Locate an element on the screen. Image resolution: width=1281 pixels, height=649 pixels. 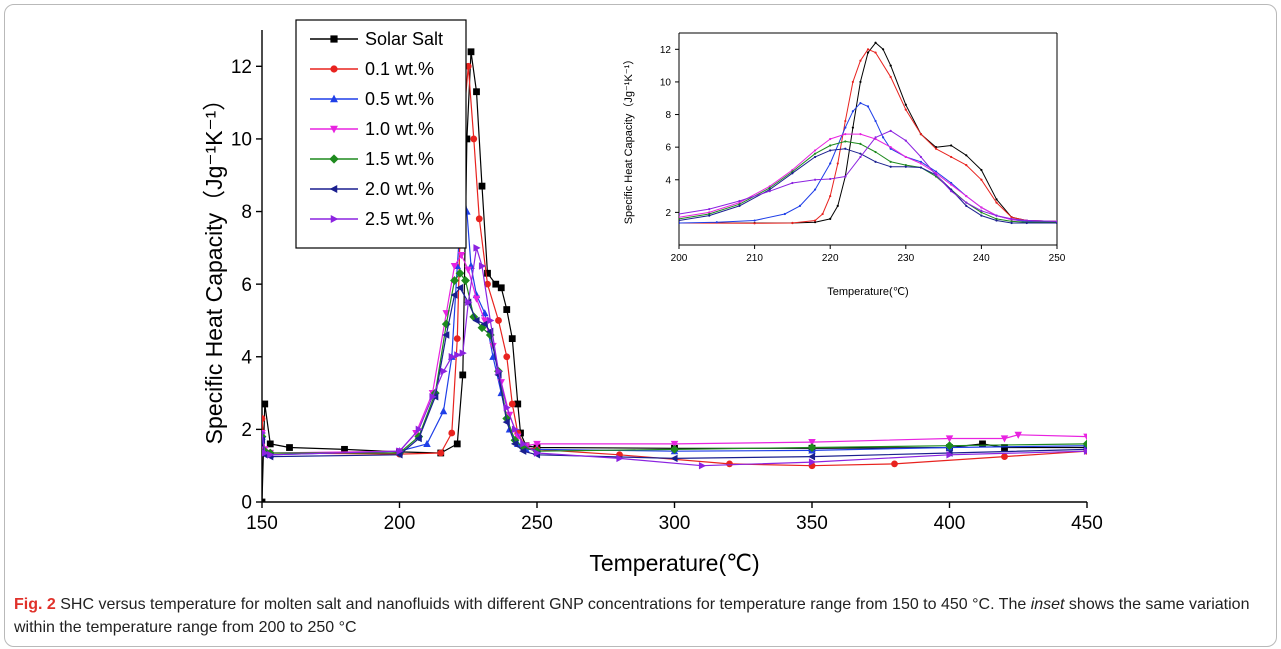
legend-label: 2.5 wt.% is located at coordinates (399, 219).